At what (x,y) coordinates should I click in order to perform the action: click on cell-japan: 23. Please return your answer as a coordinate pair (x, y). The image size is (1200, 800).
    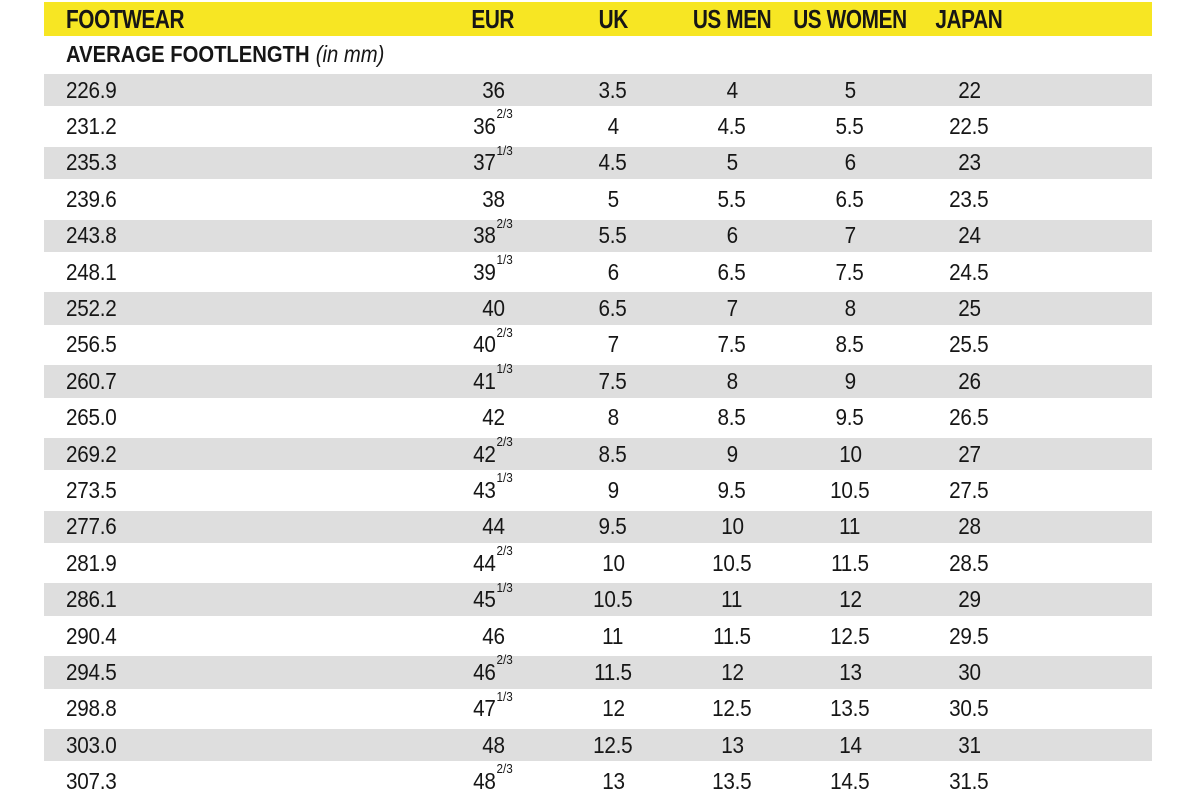
    Looking at the image, I should click on (969, 162).